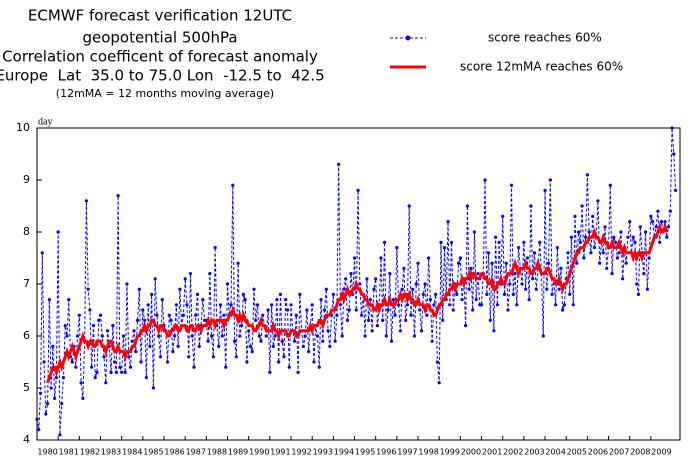 This screenshot has height=464, width=692. What do you see at coordinates (301, 452) in the screenshot?
I see `x-tick-label: 1992` at bounding box center [301, 452].